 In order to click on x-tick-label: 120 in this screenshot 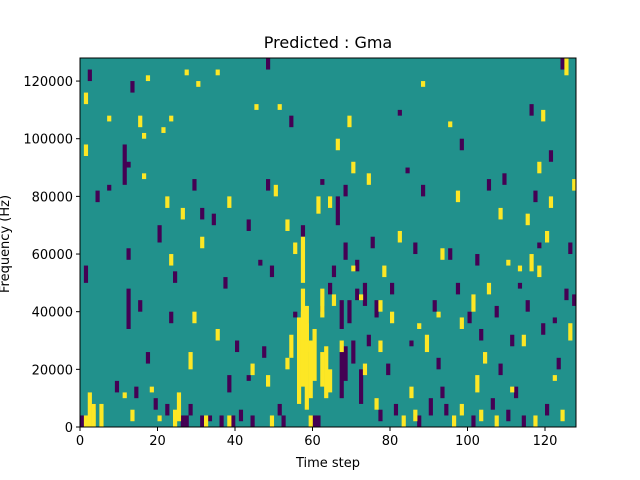, I will do `click(545, 441)`.